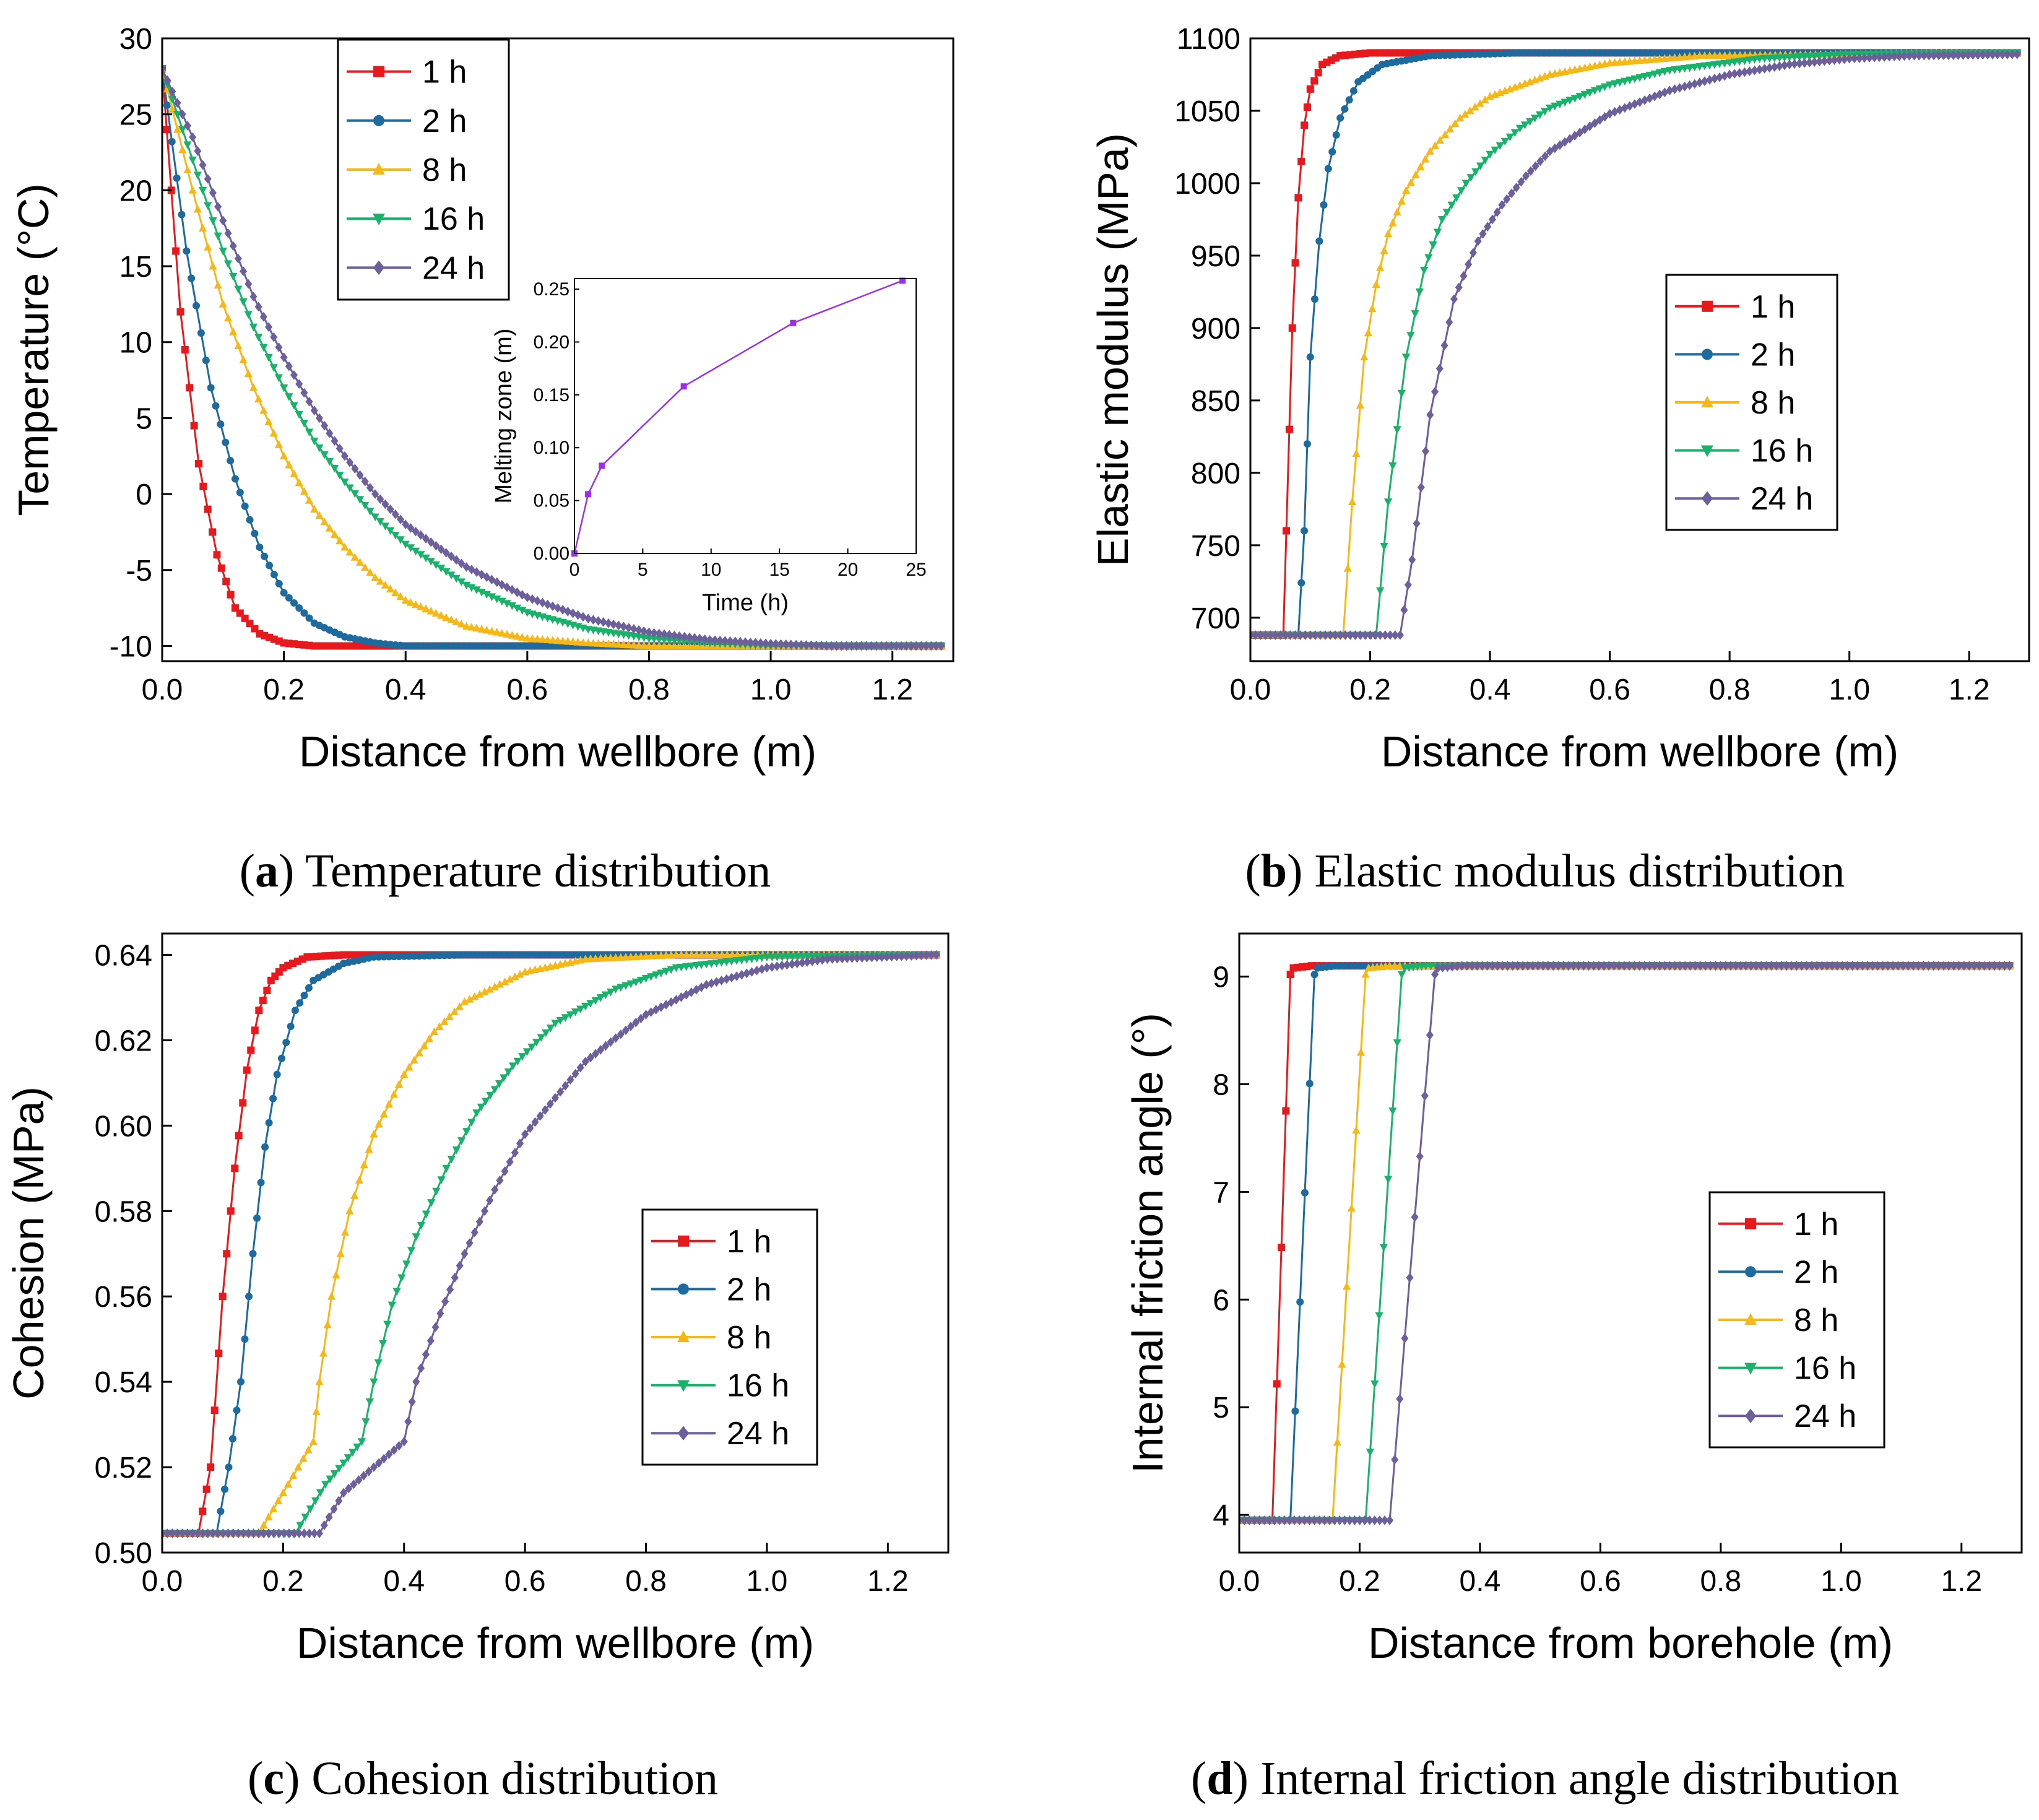  I want to click on inset-x-tick-label-1: 5, so click(643, 570).